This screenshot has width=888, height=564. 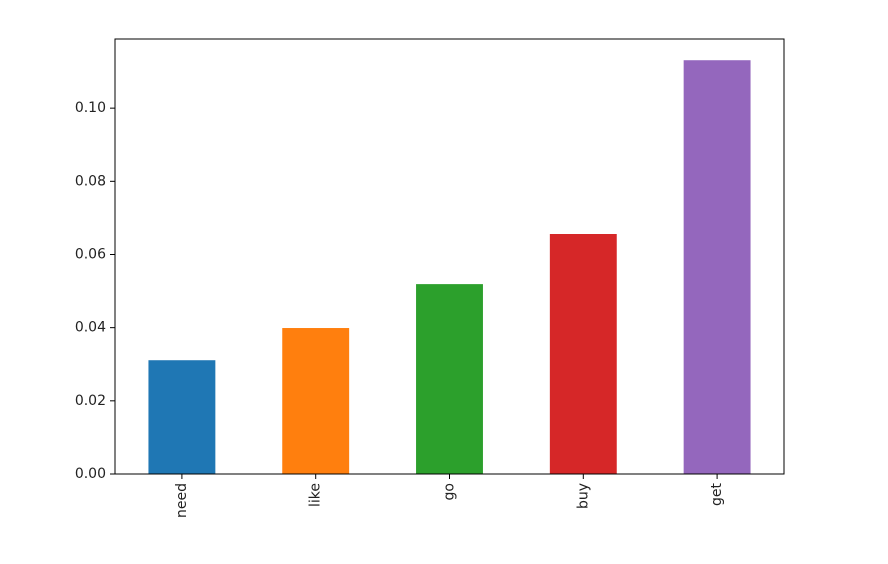 What do you see at coordinates (90, 108) in the screenshot?
I see `y-tick-label: 0.10` at bounding box center [90, 108].